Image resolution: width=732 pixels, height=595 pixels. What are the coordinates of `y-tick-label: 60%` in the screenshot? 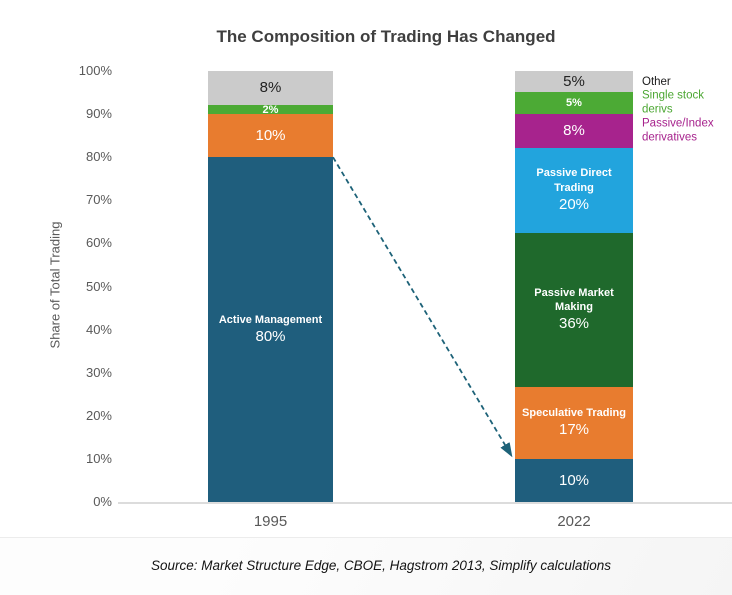 It's located at (98, 243).